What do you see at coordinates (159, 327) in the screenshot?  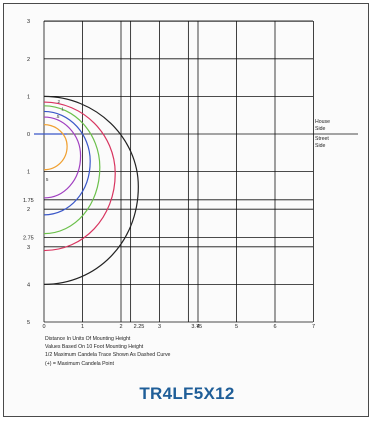 I see `x-tick-label: 3` at bounding box center [159, 327].